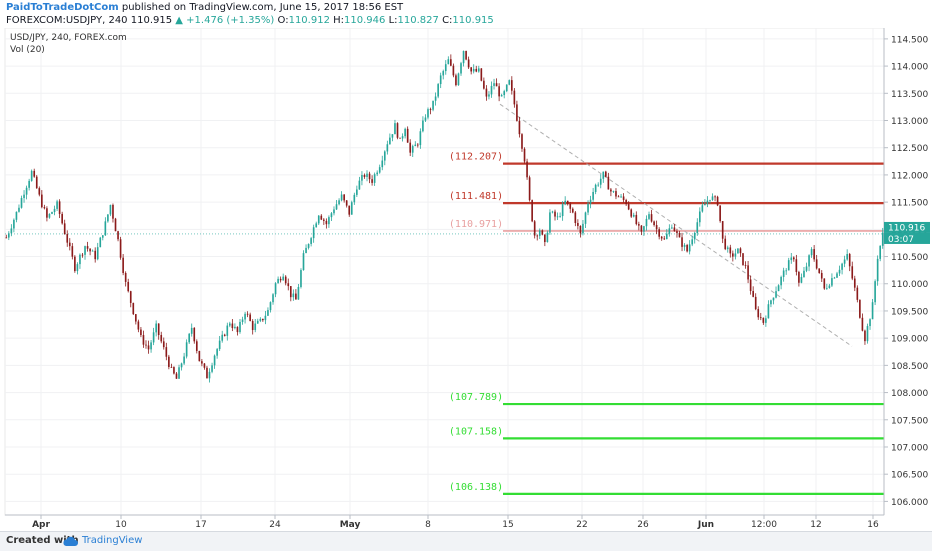  I want to click on series-title: USD/JPY, 240, FOREX.com, so click(68, 38).